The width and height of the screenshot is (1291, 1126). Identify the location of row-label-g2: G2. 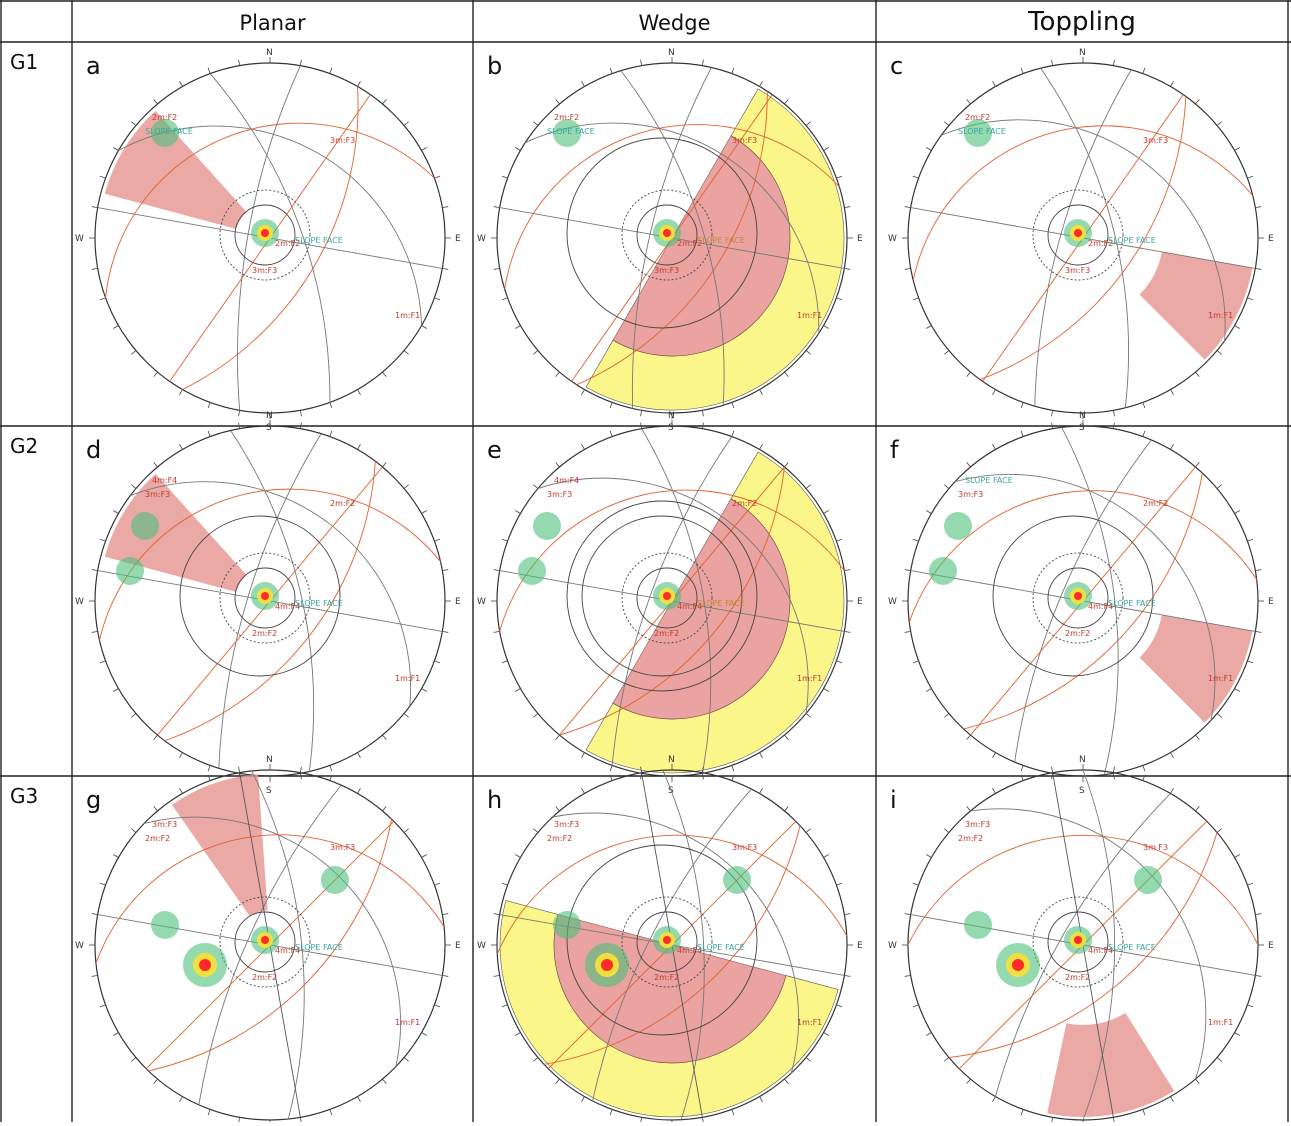
(24, 446).